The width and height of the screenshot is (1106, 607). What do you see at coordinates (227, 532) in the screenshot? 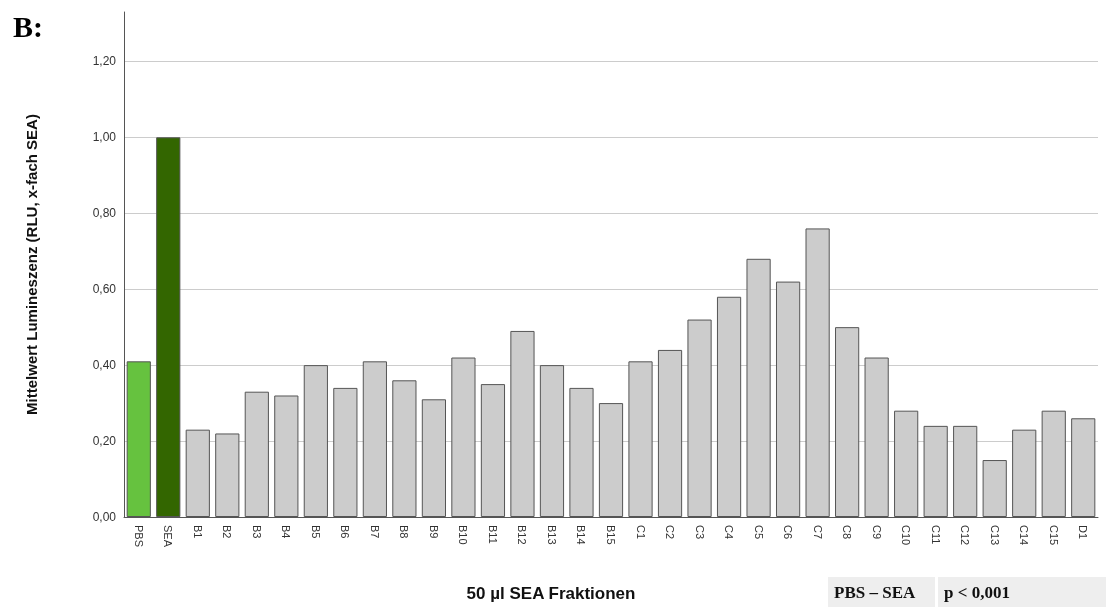
I see `x-tick-label: B2` at bounding box center [227, 532].